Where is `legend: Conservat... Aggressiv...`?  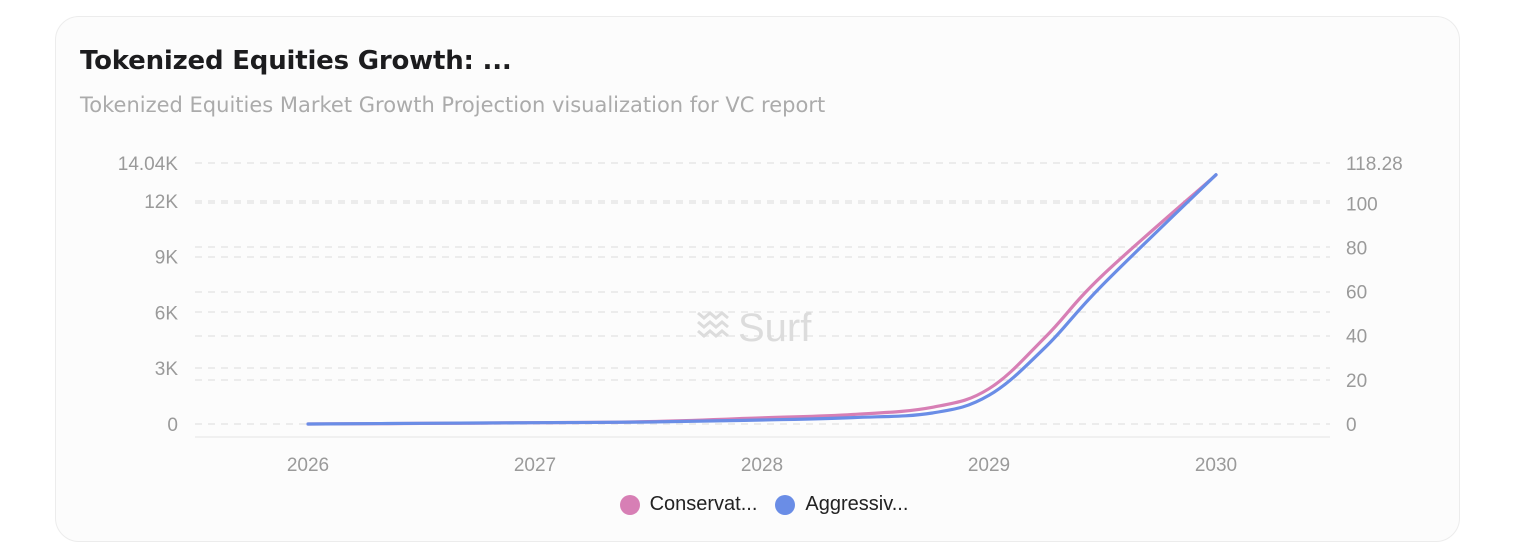 legend: Conservat... Aggressiv... is located at coordinates (764, 504).